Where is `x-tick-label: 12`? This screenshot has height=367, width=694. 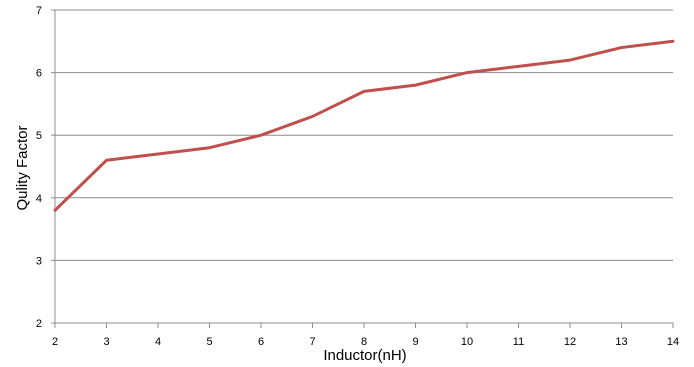 x-tick-label: 12 is located at coordinates (570, 342).